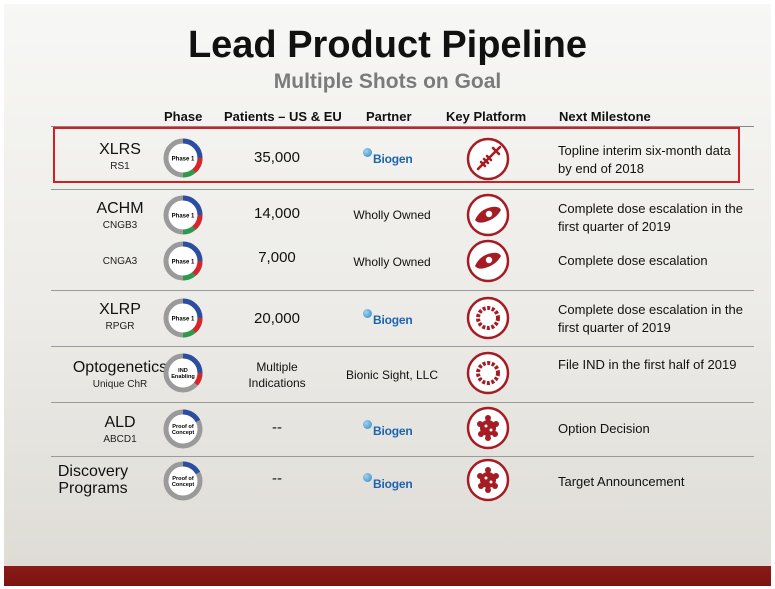 The image size is (775, 589). I want to click on syringe-icon, so click(488, 159).